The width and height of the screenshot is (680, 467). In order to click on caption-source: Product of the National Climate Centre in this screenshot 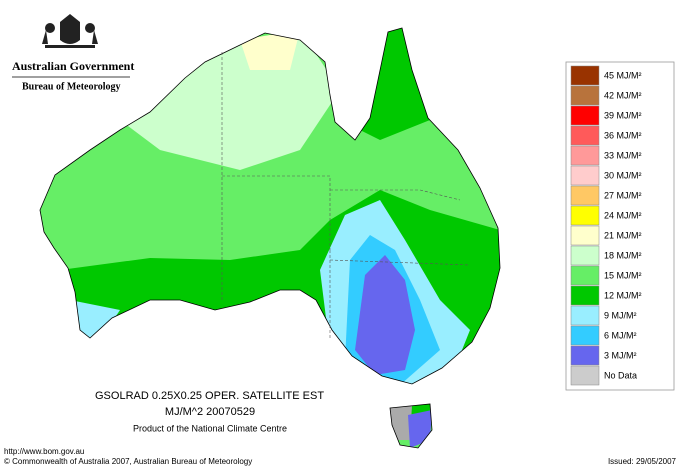, I will do `click(210, 428)`.